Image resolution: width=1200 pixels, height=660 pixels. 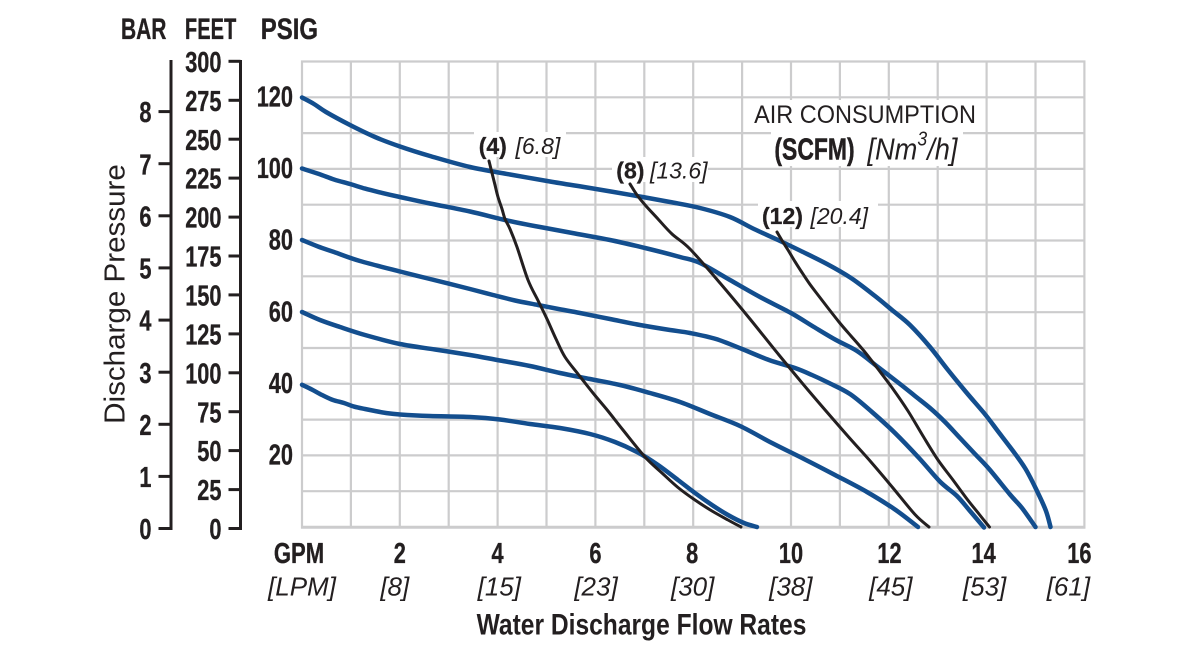 I want to click on svg-text: 175, so click(x=203, y=258).